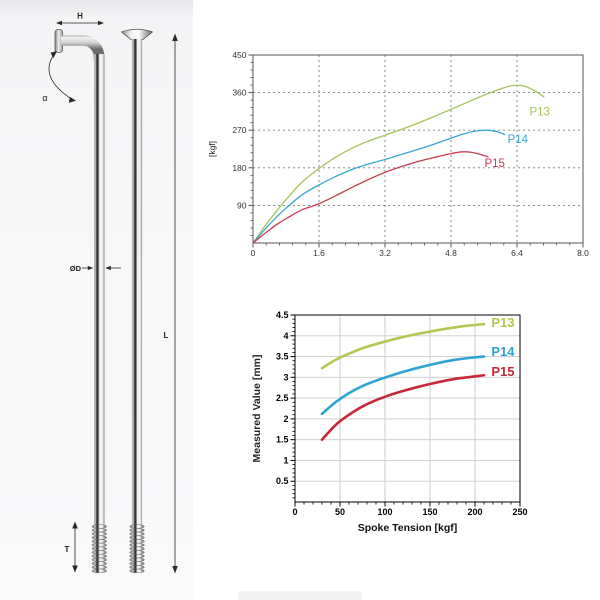 This screenshot has height=600, width=600. What do you see at coordinates (474, 512) in the screenshot?
I see `svg-text: 200` at bounding box center [474, 512].